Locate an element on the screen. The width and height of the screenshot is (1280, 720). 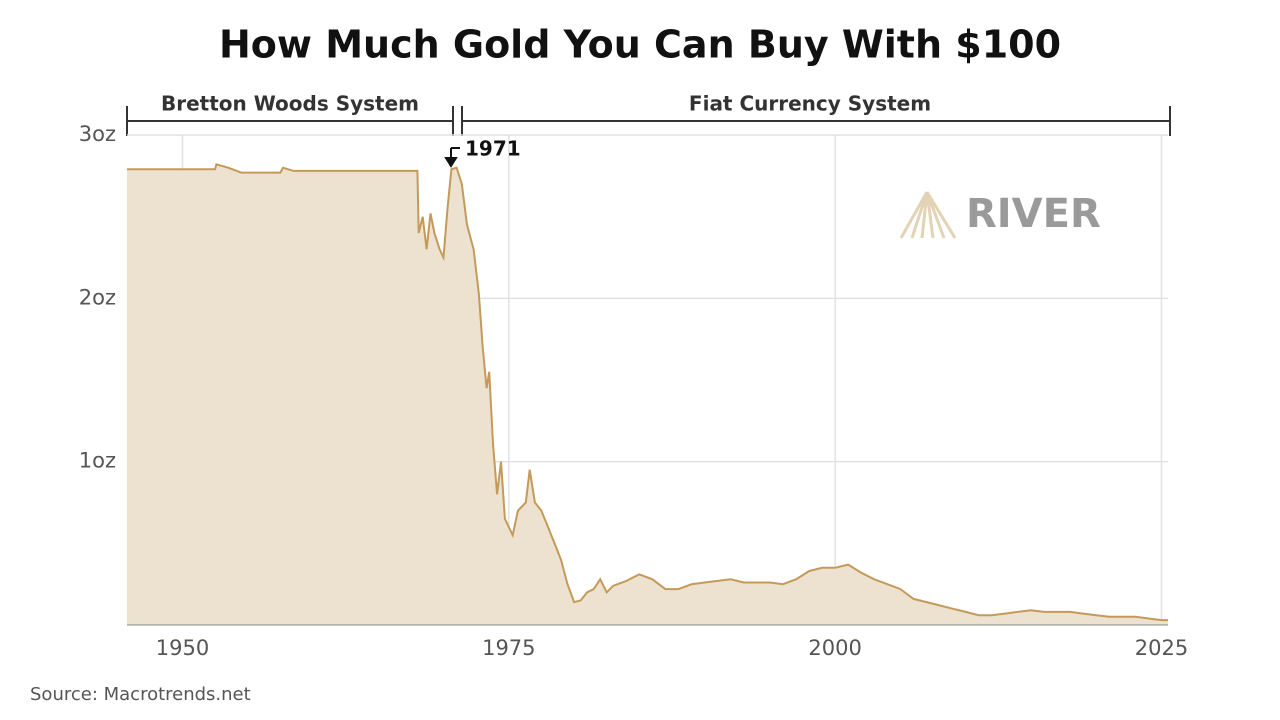
y-tick-label: 1oz is located at coordinates (97, 461).